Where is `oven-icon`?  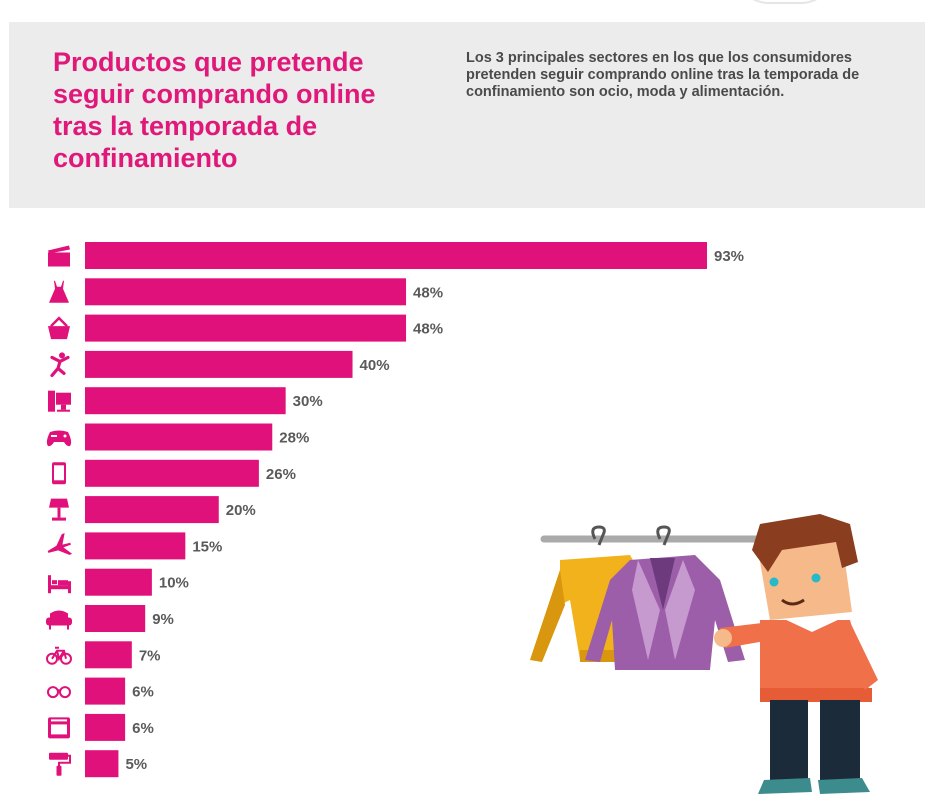
oven-icon is located at coordinates (59, 728).